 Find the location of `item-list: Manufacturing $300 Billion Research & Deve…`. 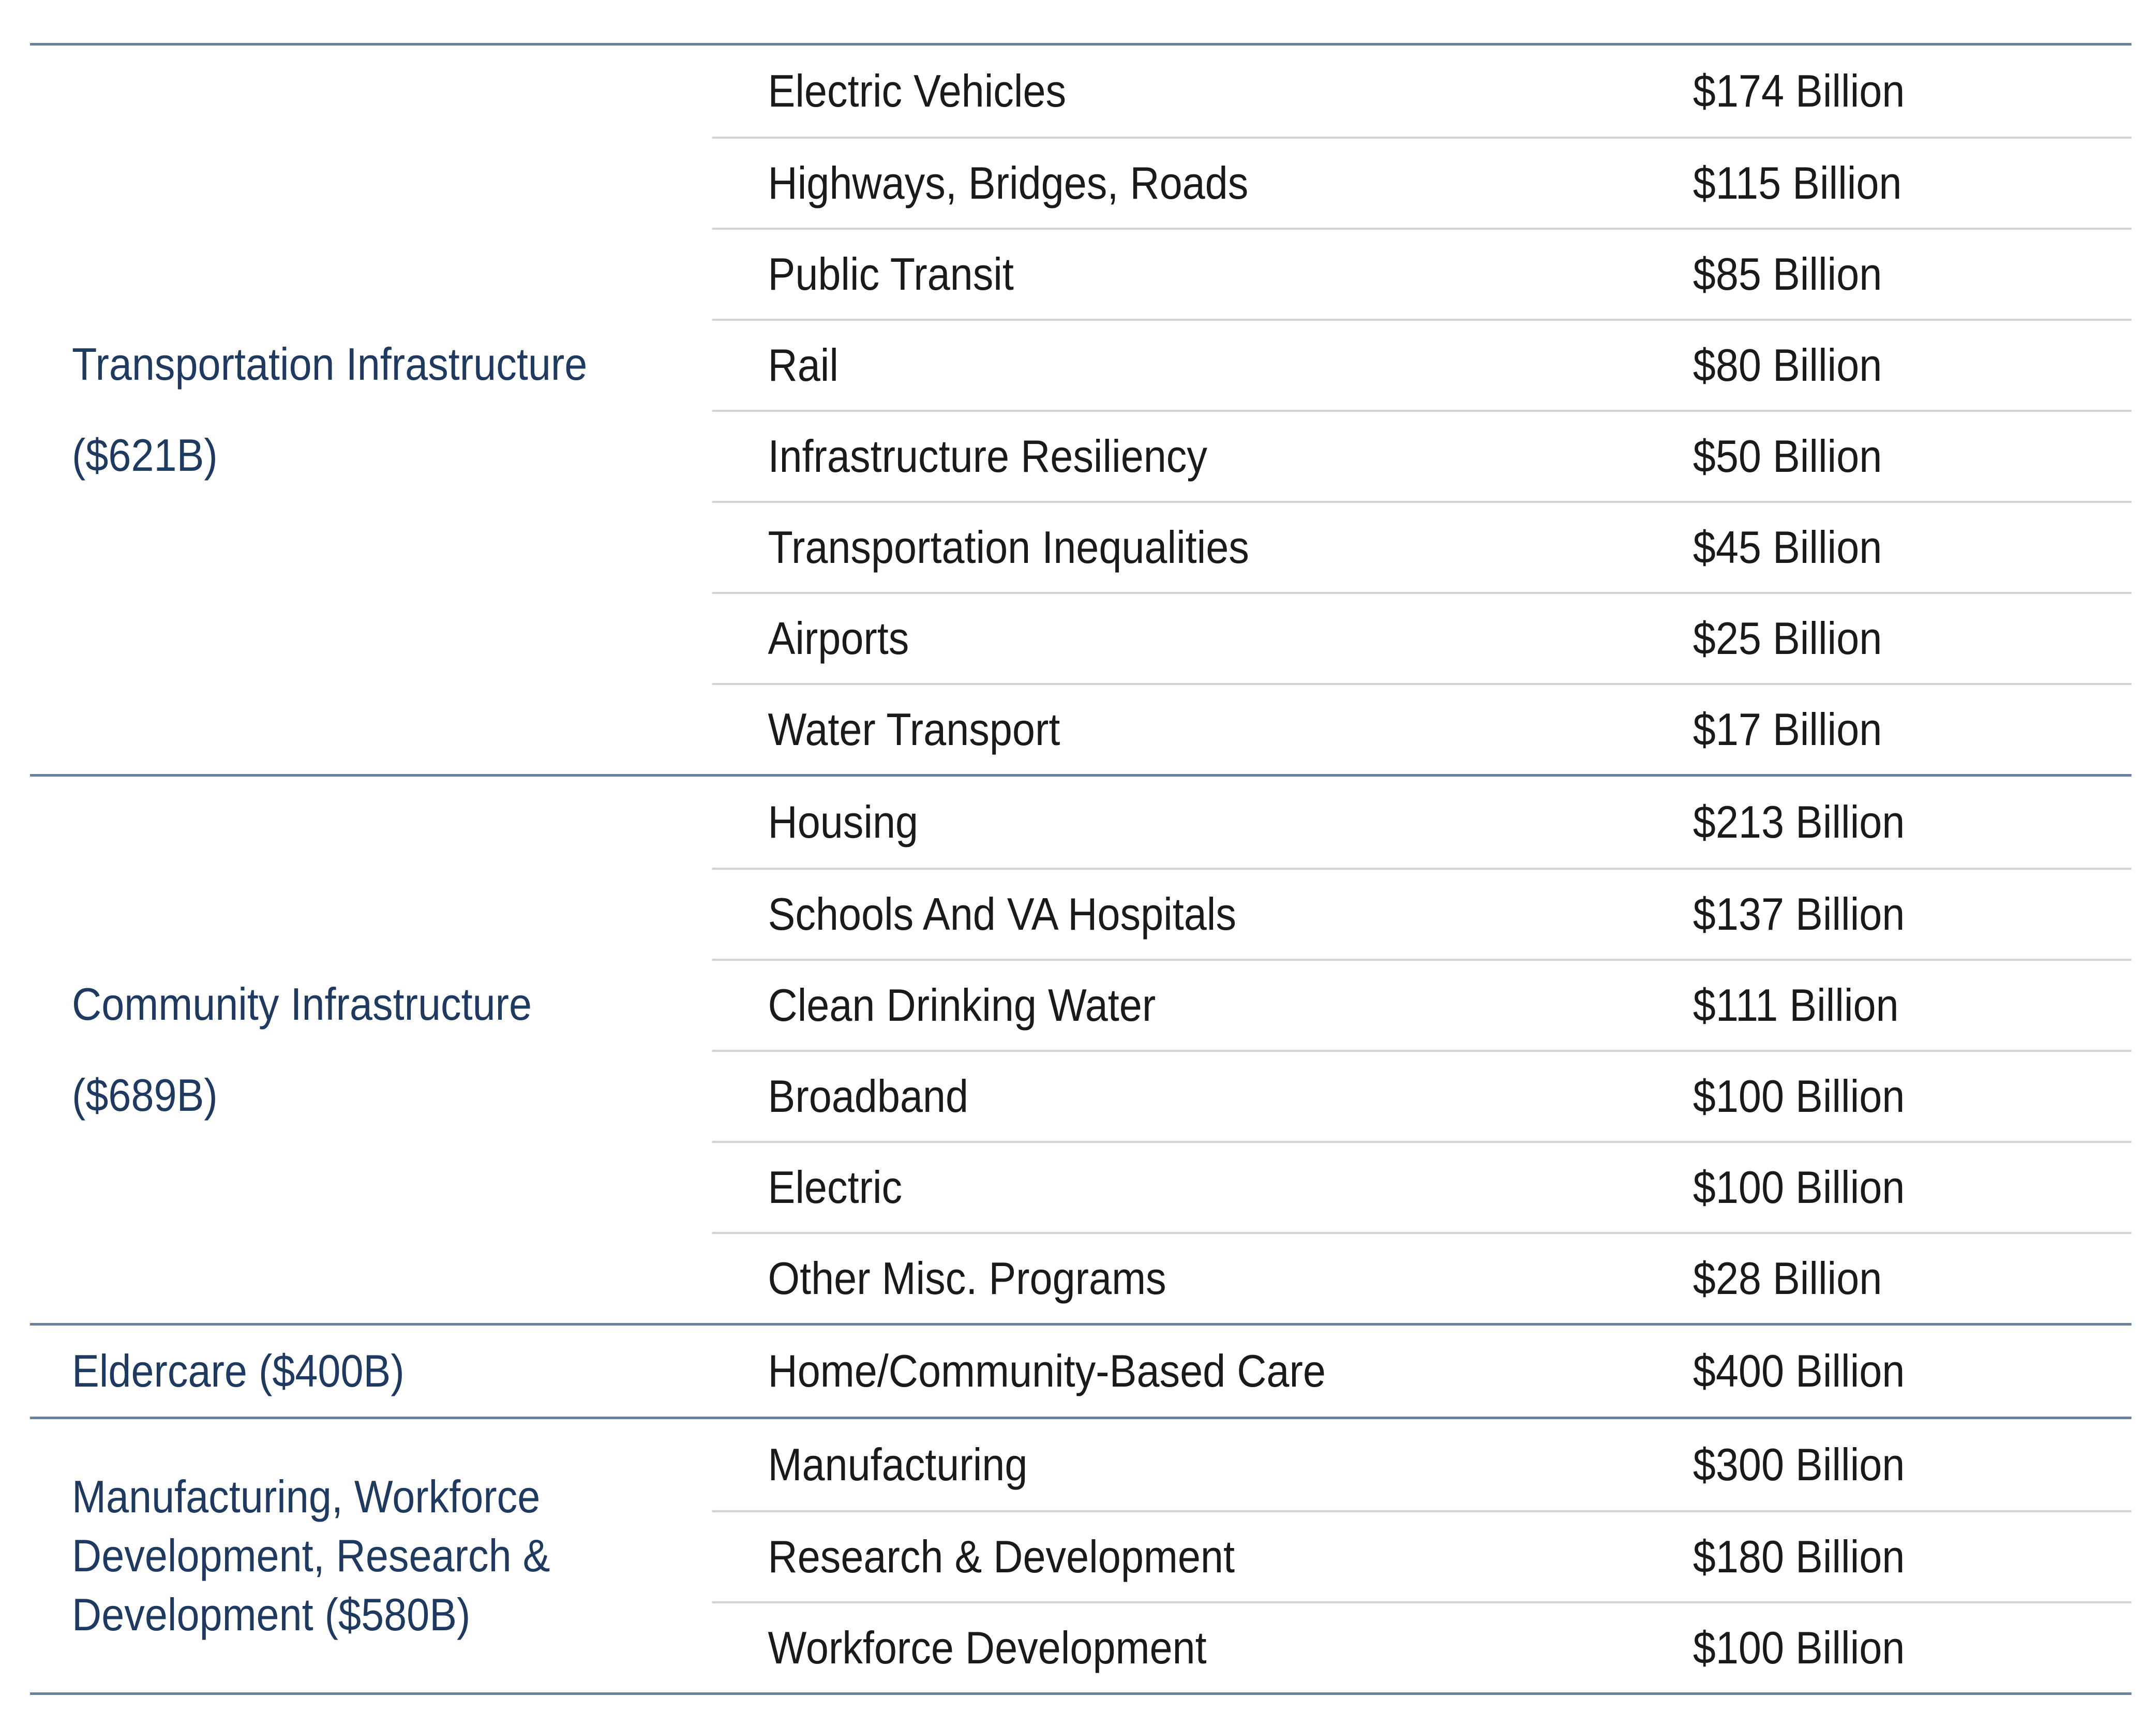

item-list: Manufacturing $300 Billion Research & Deve… is located at coordinates (1422, 1555).